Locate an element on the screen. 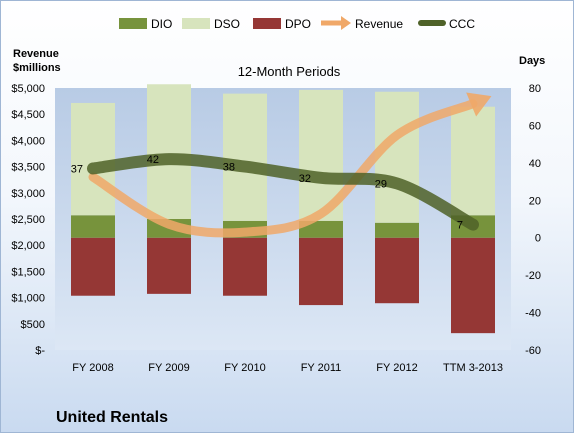 Image resolution: width=574 pixels, height=433 pixels. x-tick-label: FY 2009 is located at coordinates (168, 368).